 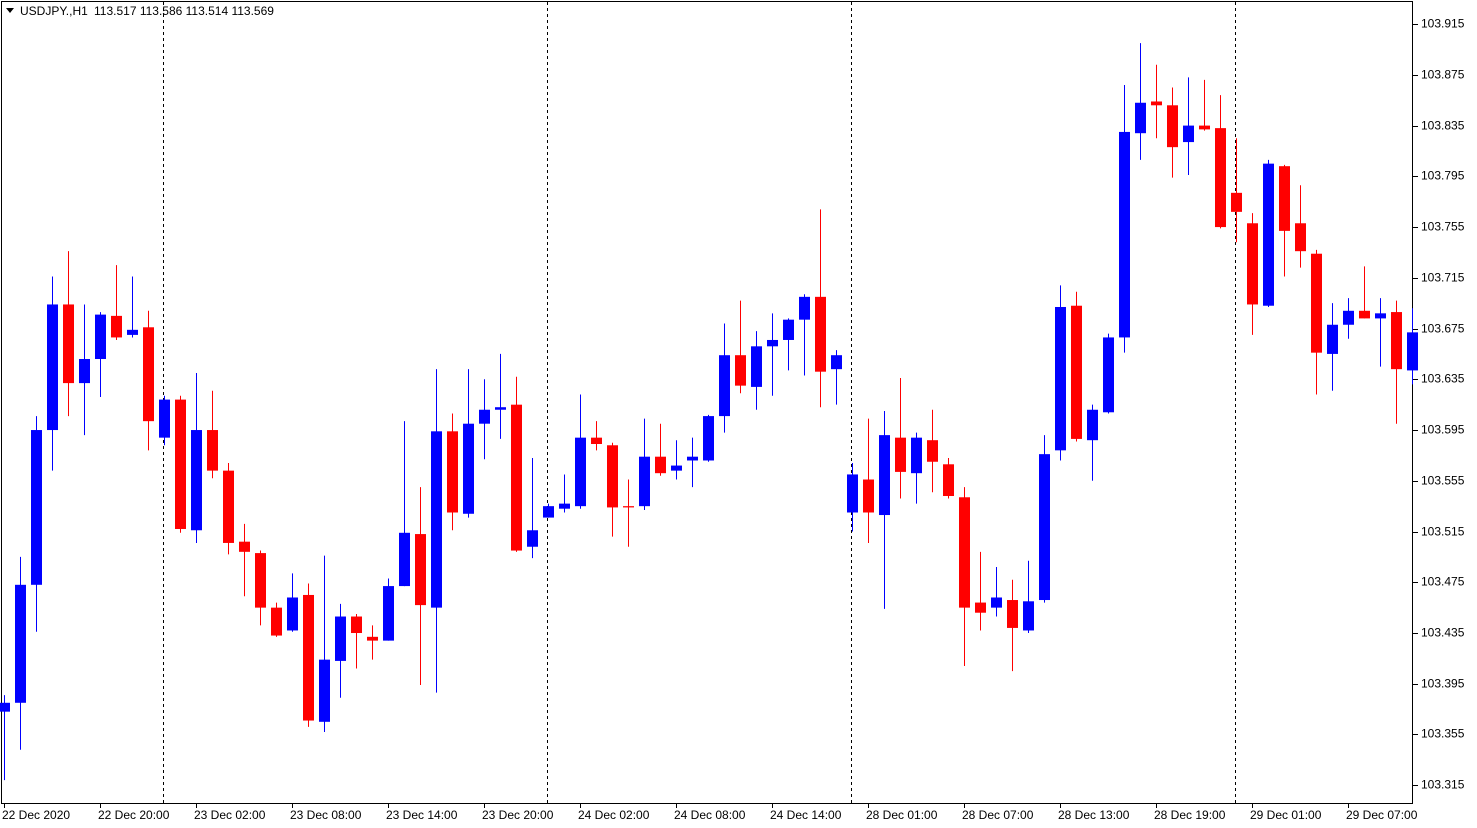 I want to click on y-tick-label: 103.555, so click(x=1443, y=481).